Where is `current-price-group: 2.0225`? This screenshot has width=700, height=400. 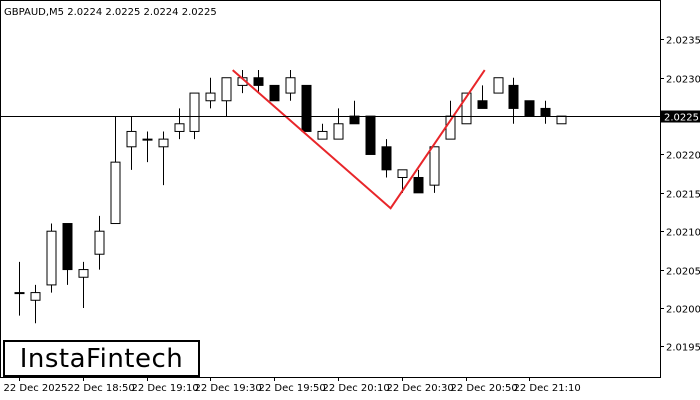 current-price-group: 2.0225 is located at coordinates (350, 117).